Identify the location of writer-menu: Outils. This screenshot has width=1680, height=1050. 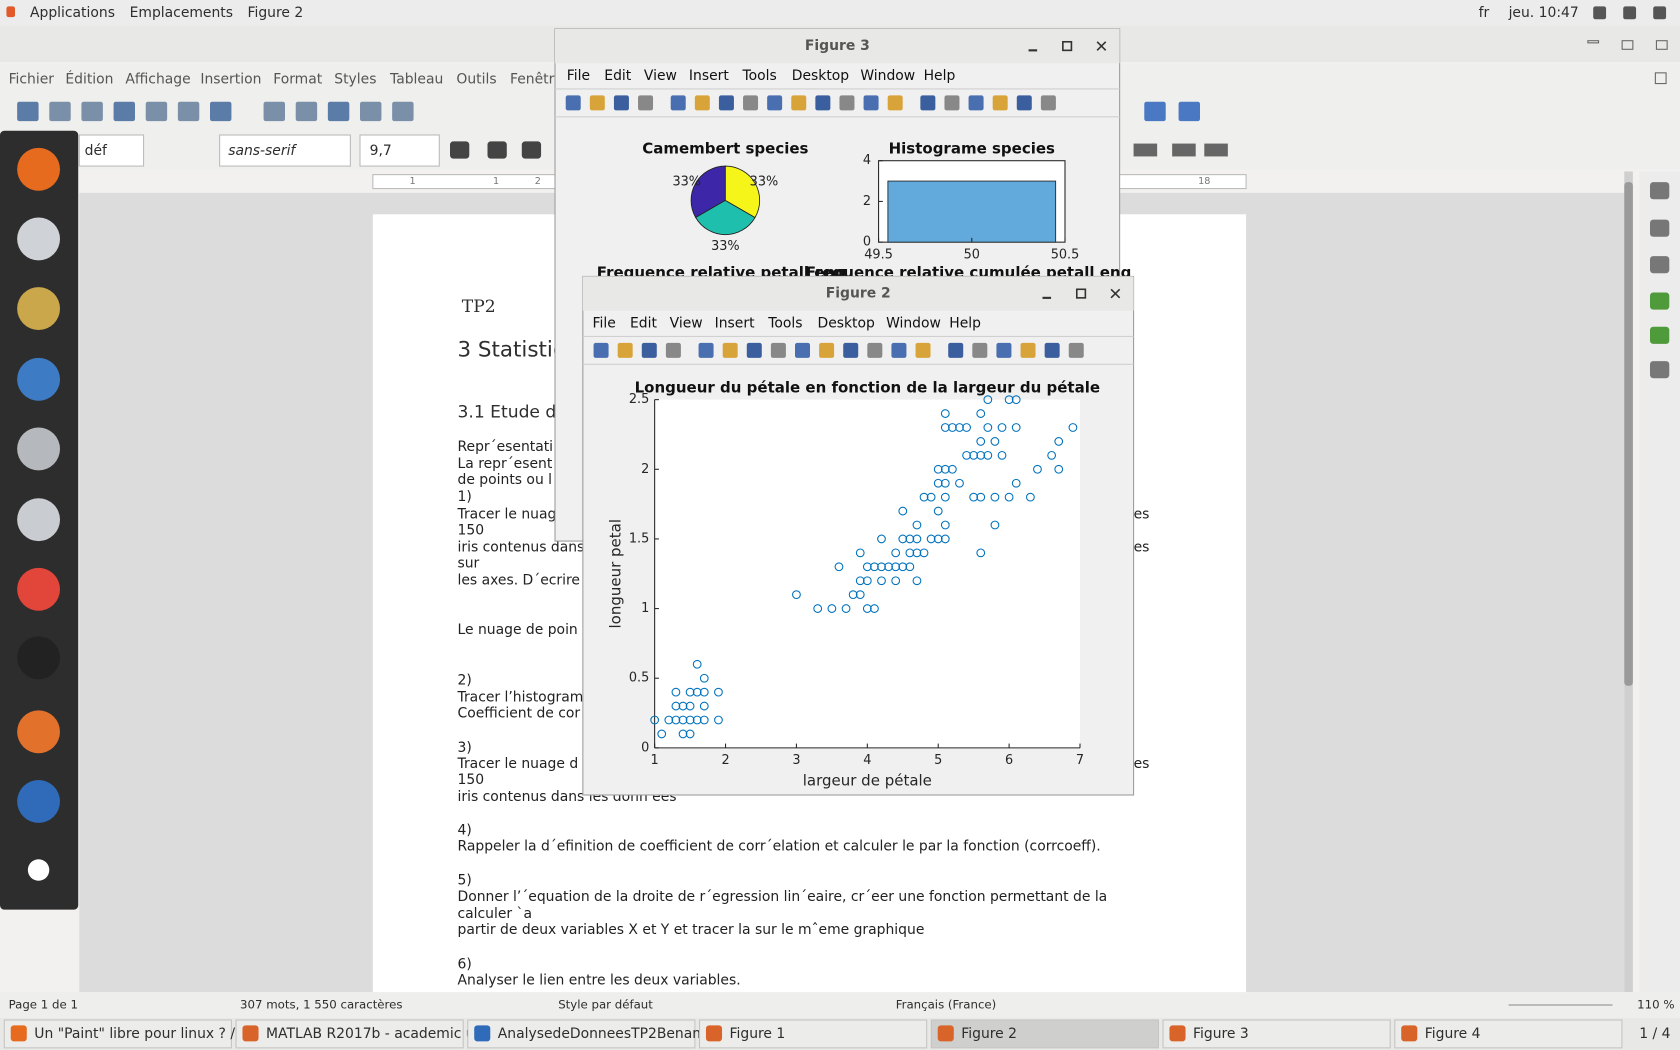
(476, 79).